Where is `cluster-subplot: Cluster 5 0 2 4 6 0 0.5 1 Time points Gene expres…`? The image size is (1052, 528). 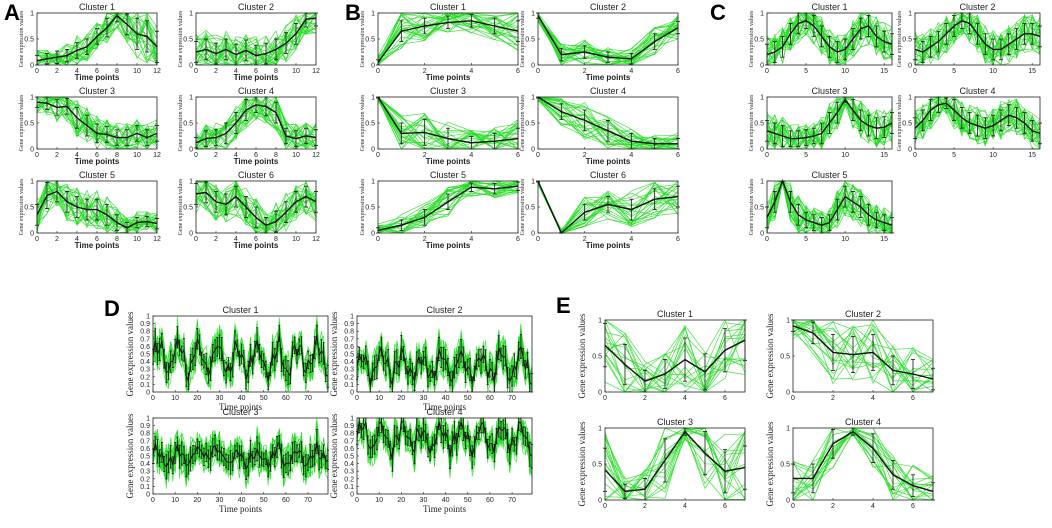 cluster-subplot: Cluster 5 0 2 4 6 0 0.5 1 Time points Gene expres… is located at coordinates (440, 210).